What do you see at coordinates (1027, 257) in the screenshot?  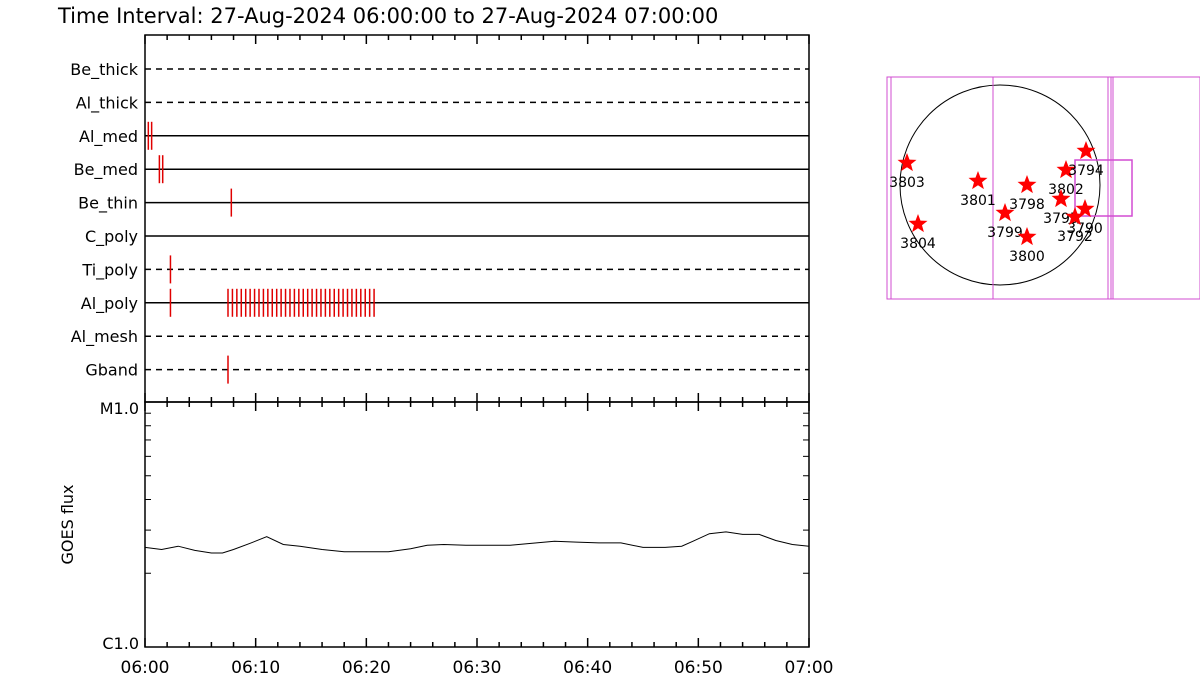 I see `active-region-label: 3800` at bounding box center [1027, 257].